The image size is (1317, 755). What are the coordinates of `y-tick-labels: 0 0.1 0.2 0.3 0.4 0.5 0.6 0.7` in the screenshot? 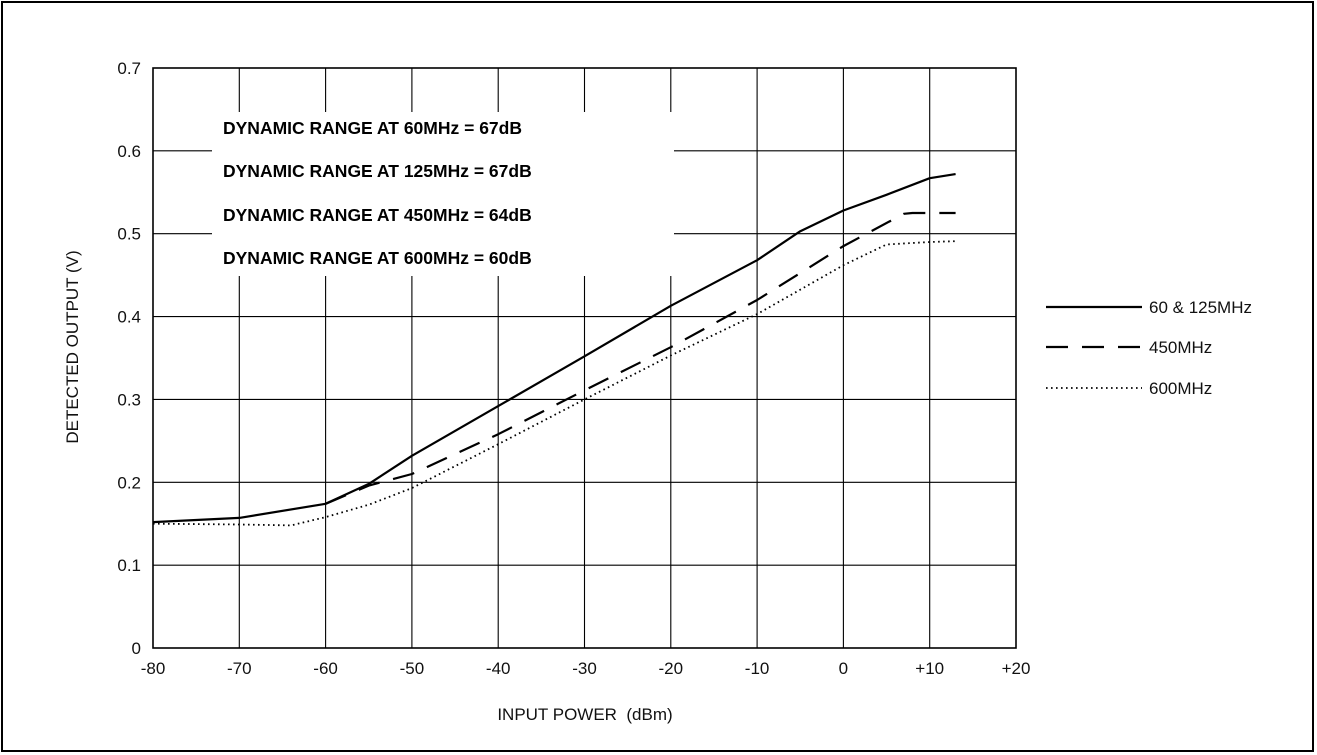 It's located at (129, 358).